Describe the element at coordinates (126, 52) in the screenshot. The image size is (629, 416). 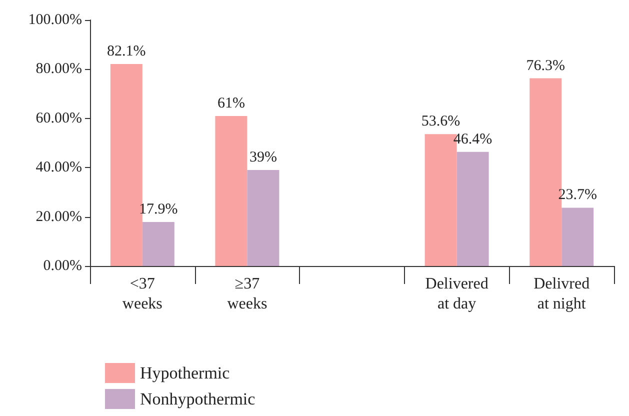
I see `data-label: 82.1%` at that location.